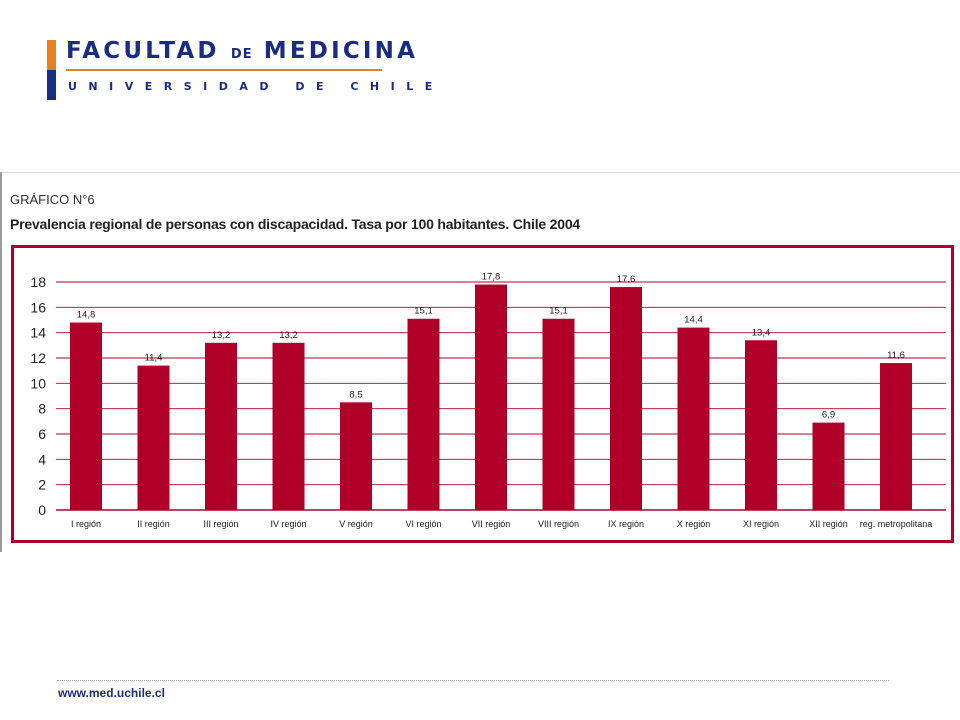 This screenshot has height=720, width=960. What do you see at coordinates (42, 434) in the screenshot?
I see `y-tick-label: 6` at bounding box center [42, 434].